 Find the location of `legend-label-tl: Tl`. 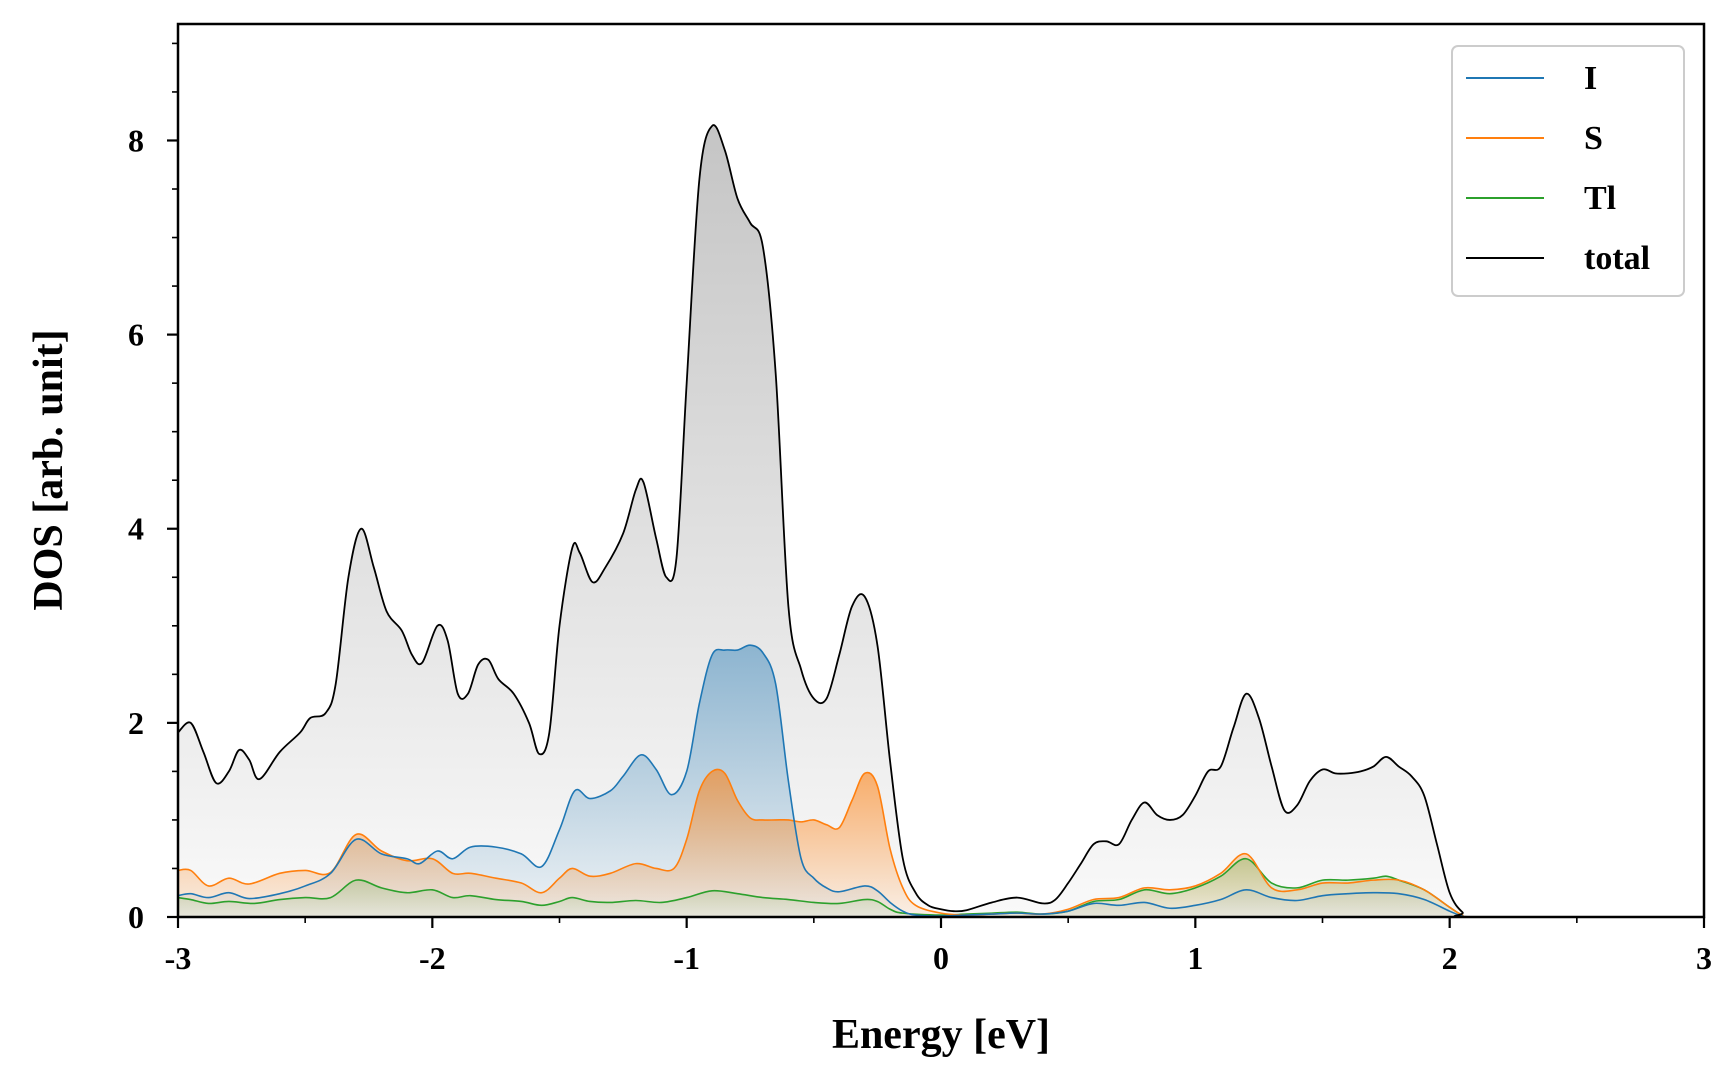

legend-label-tl: Tl is located at coordinates (1600, 198).